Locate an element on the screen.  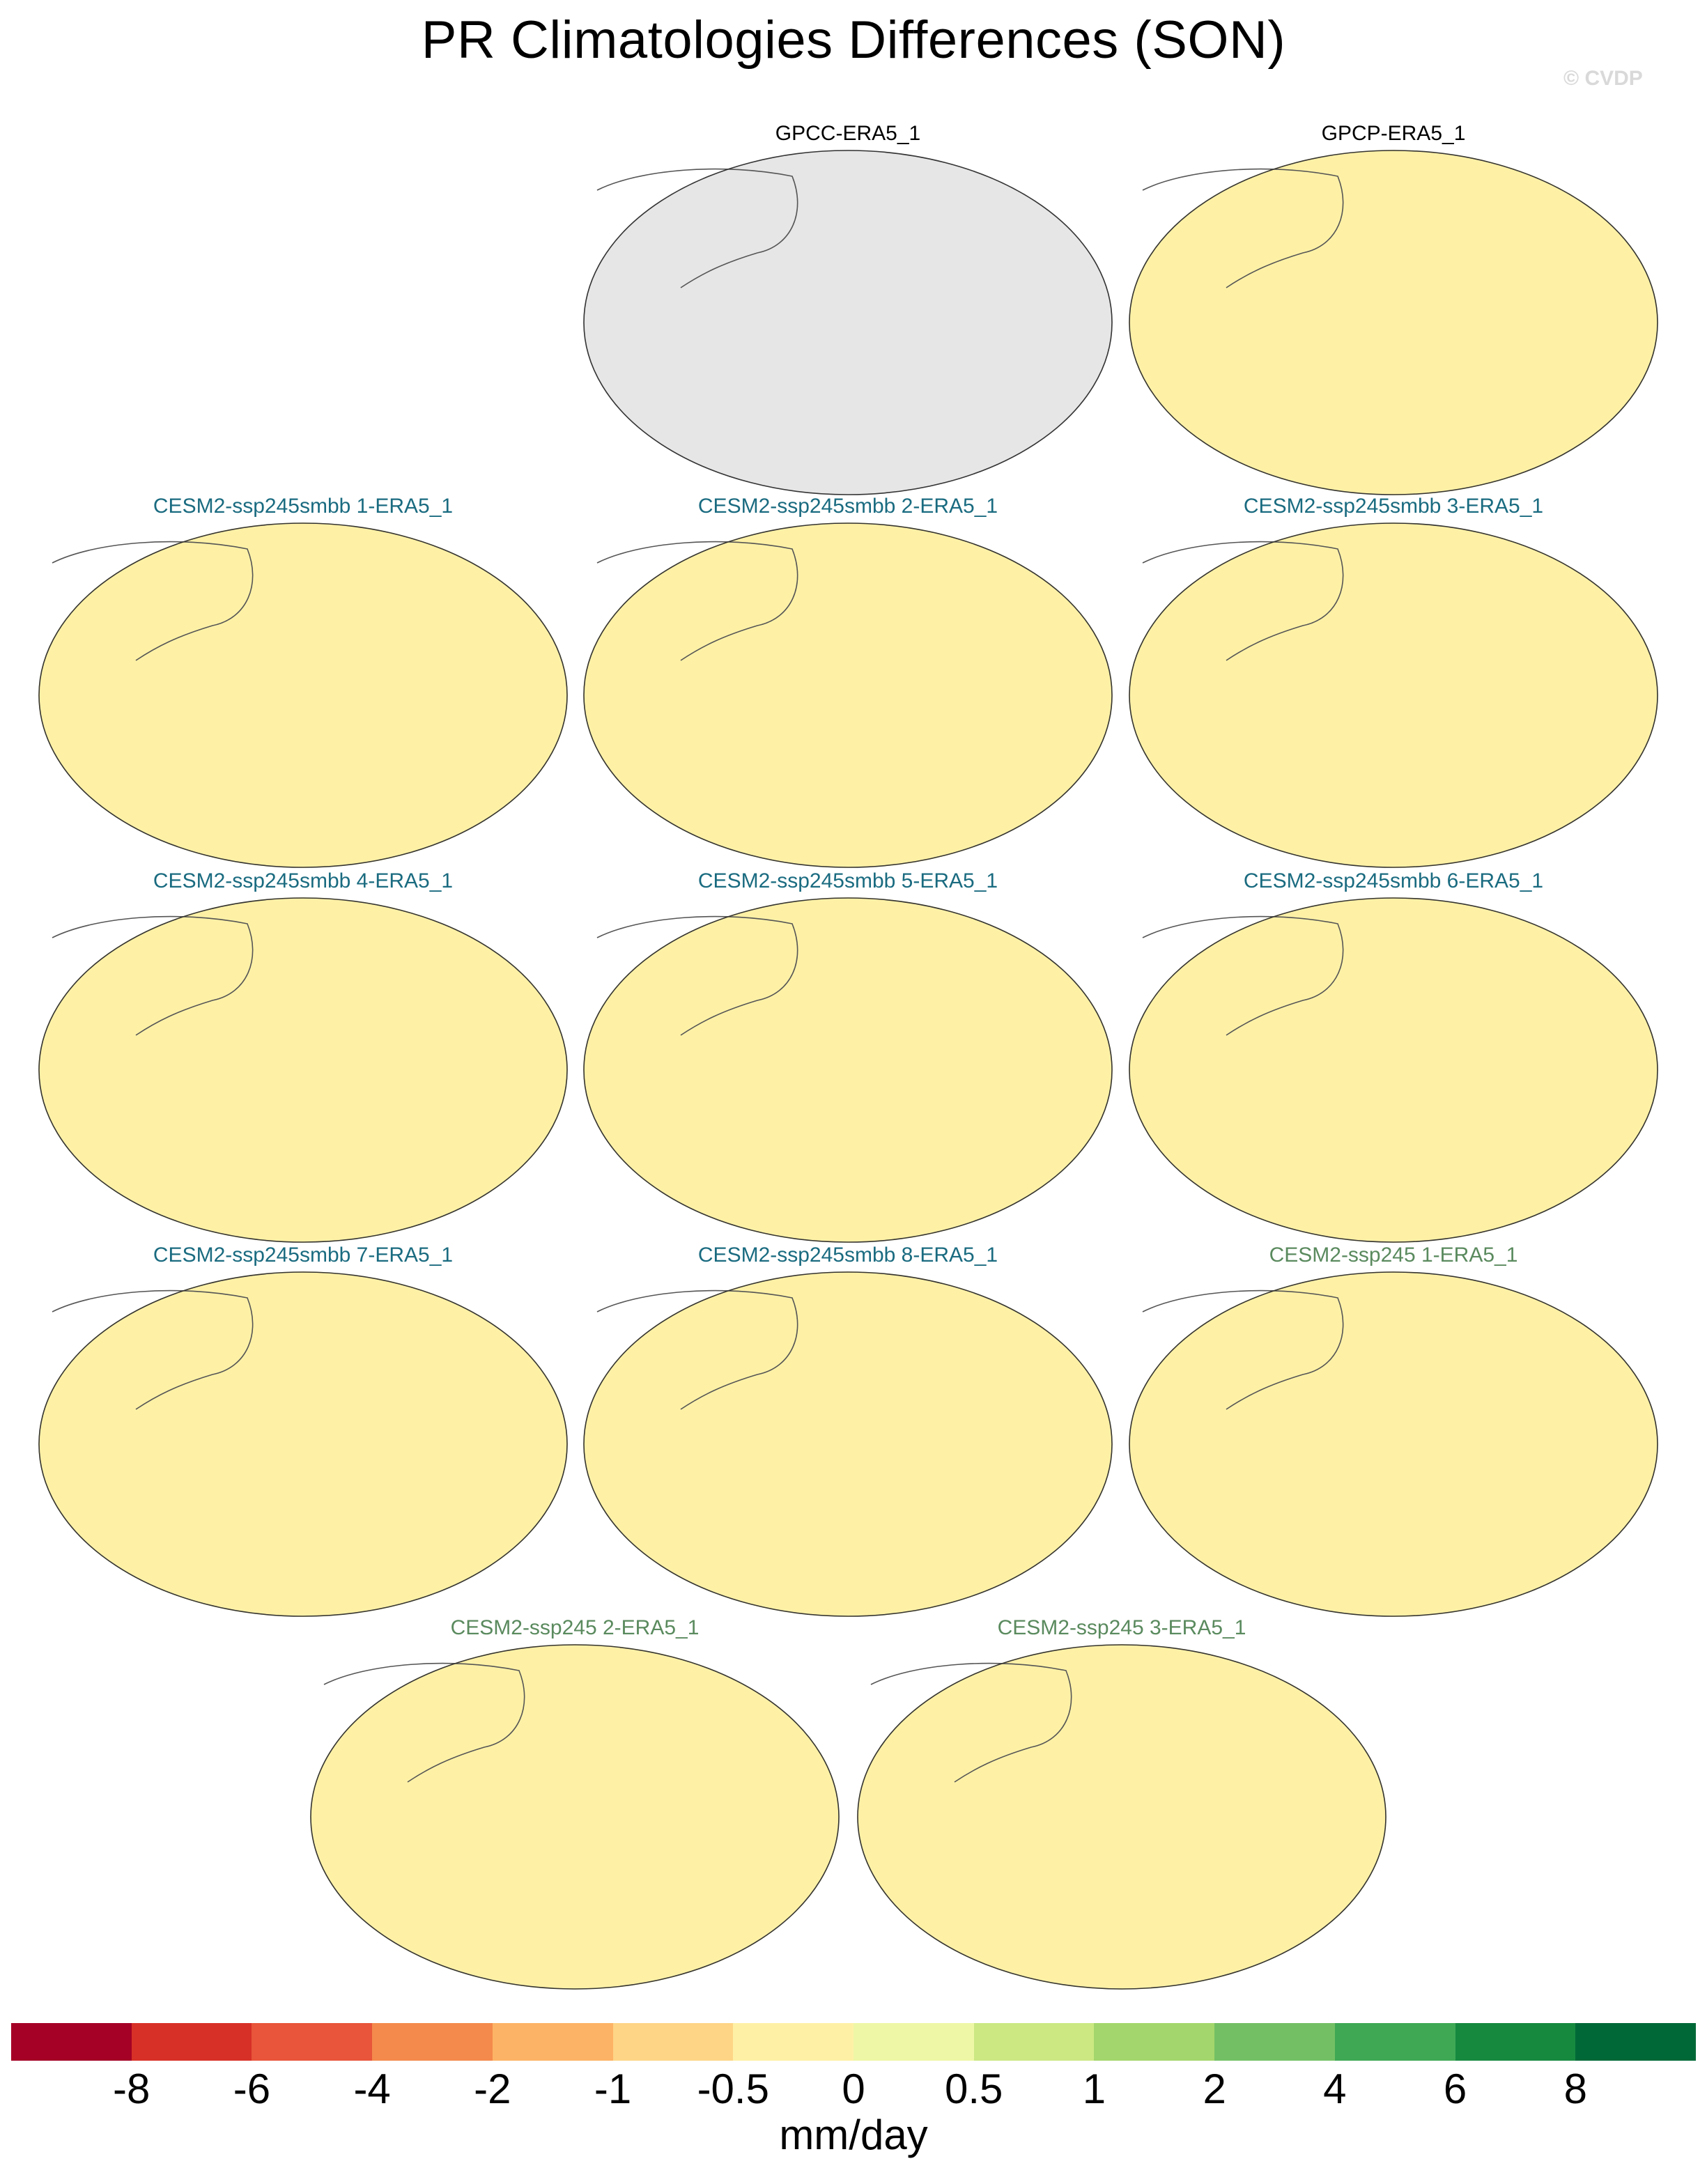
map-panel-title: CESM2-ssp245 1-ERA5_1 is located at coordinates (1394, 1255).